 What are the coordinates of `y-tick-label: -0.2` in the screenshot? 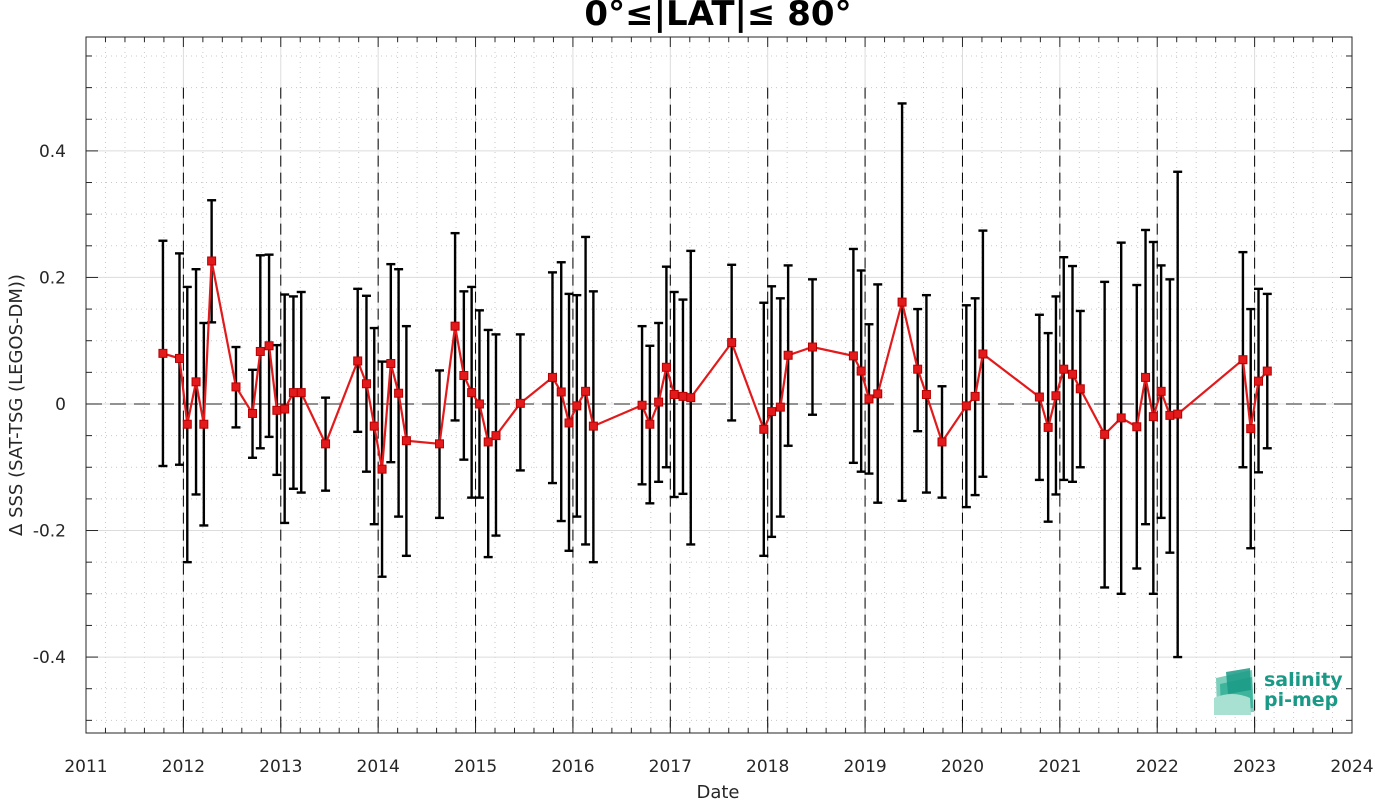 It's located at (49, 532).